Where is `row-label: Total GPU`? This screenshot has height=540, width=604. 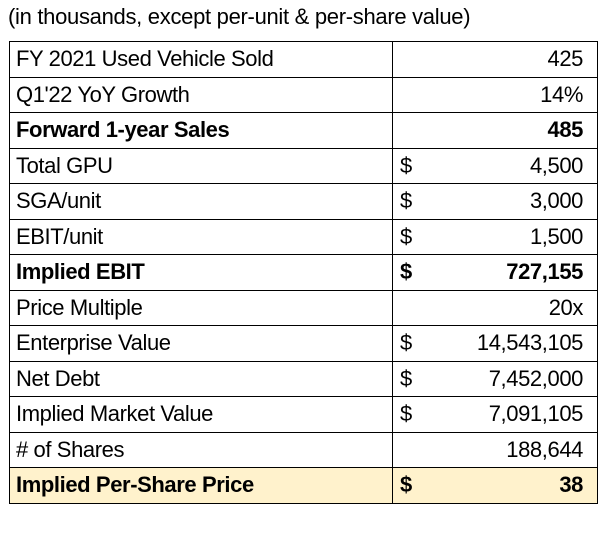 row-label: Total GPU is located at coordinates (201, 165).